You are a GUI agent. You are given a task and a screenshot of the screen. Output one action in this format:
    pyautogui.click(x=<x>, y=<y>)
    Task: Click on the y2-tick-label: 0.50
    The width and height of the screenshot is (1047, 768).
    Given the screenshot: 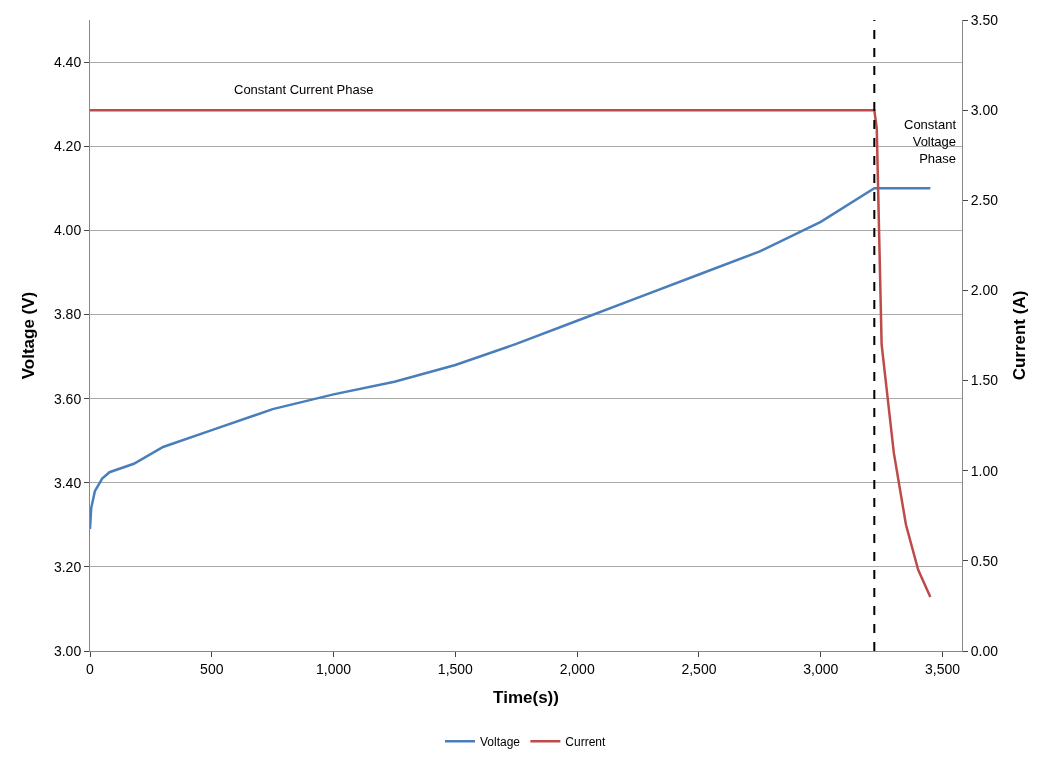 What is the action you would take?
    pyautogui.click(x=984, y=560)
    